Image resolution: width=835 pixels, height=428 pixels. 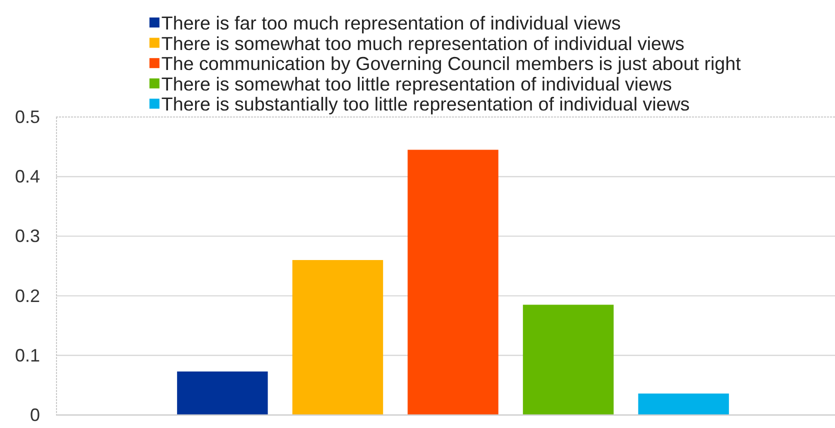 What do you see at coordinates (27, 355) in the screenshot?
I see `y-tick-label: 0.1` at bounding box center [27, 355].